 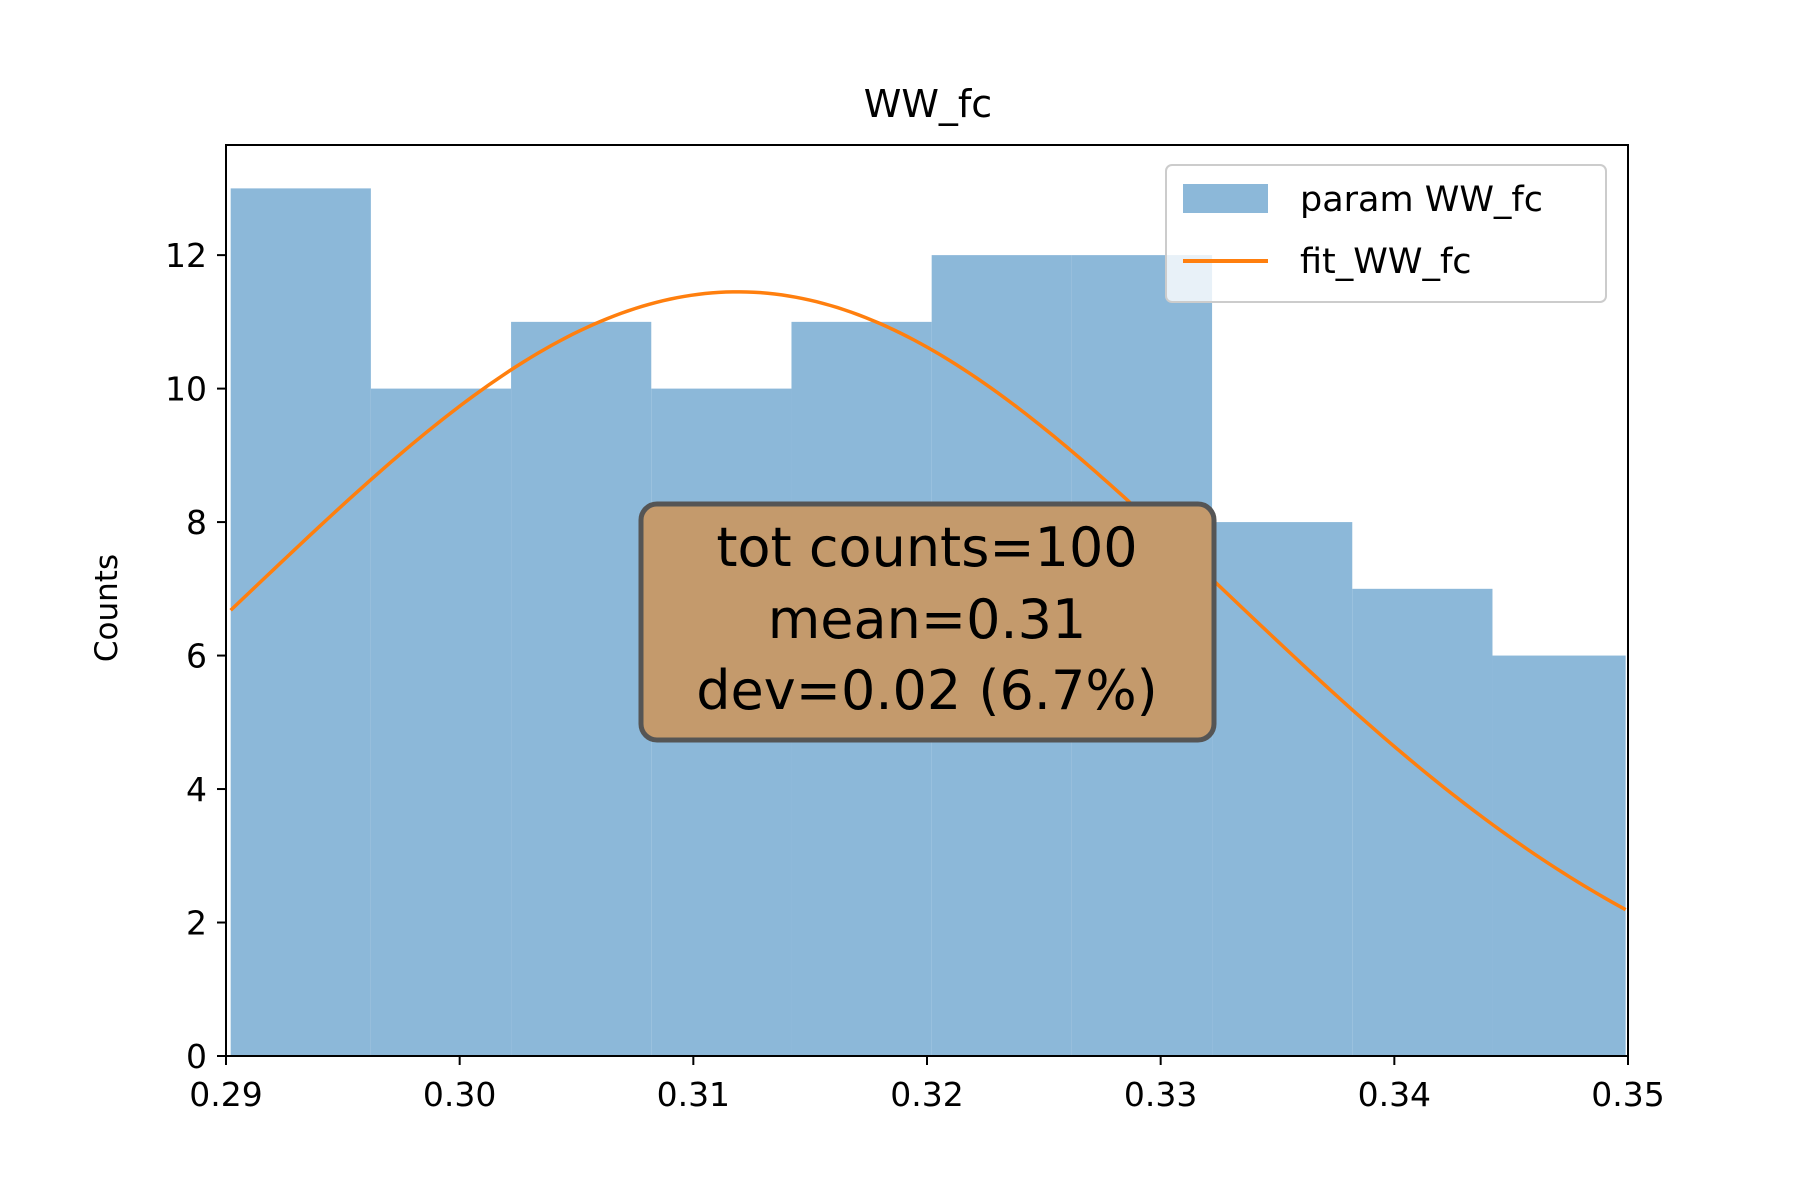 I want to click on y-axis-ticks: 0 2 4 6 8 10 12, so click(x=195, y=656).